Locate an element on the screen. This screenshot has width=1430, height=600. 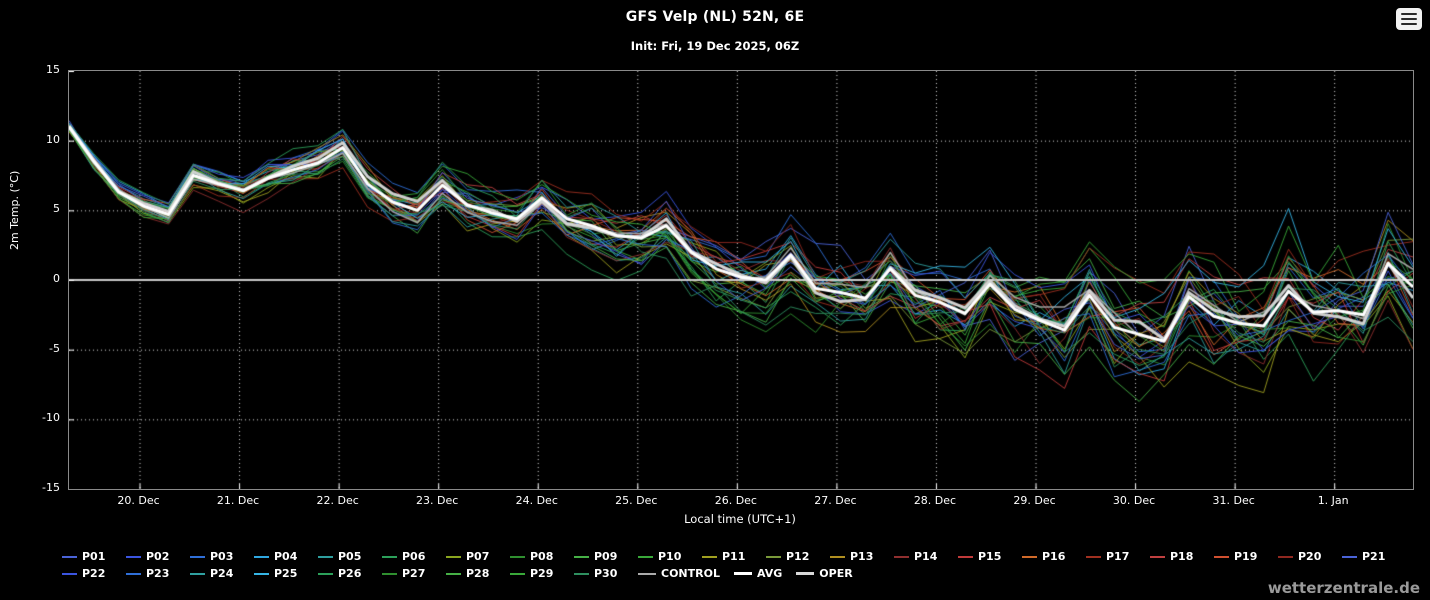
legend-label: P01 is located at coordinates (94, 556).